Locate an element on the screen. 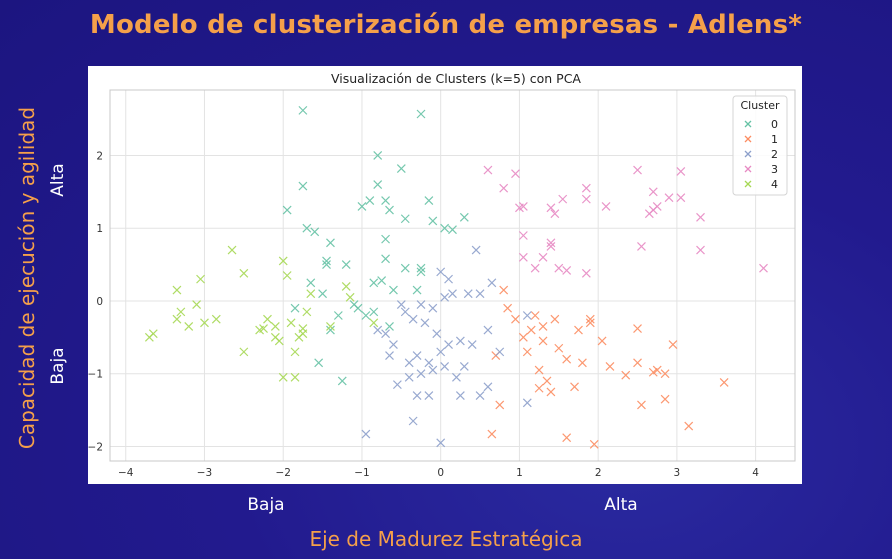 The width and height of the screenshot is (892, 559). legend-marker is located at coordinates (748, 154).